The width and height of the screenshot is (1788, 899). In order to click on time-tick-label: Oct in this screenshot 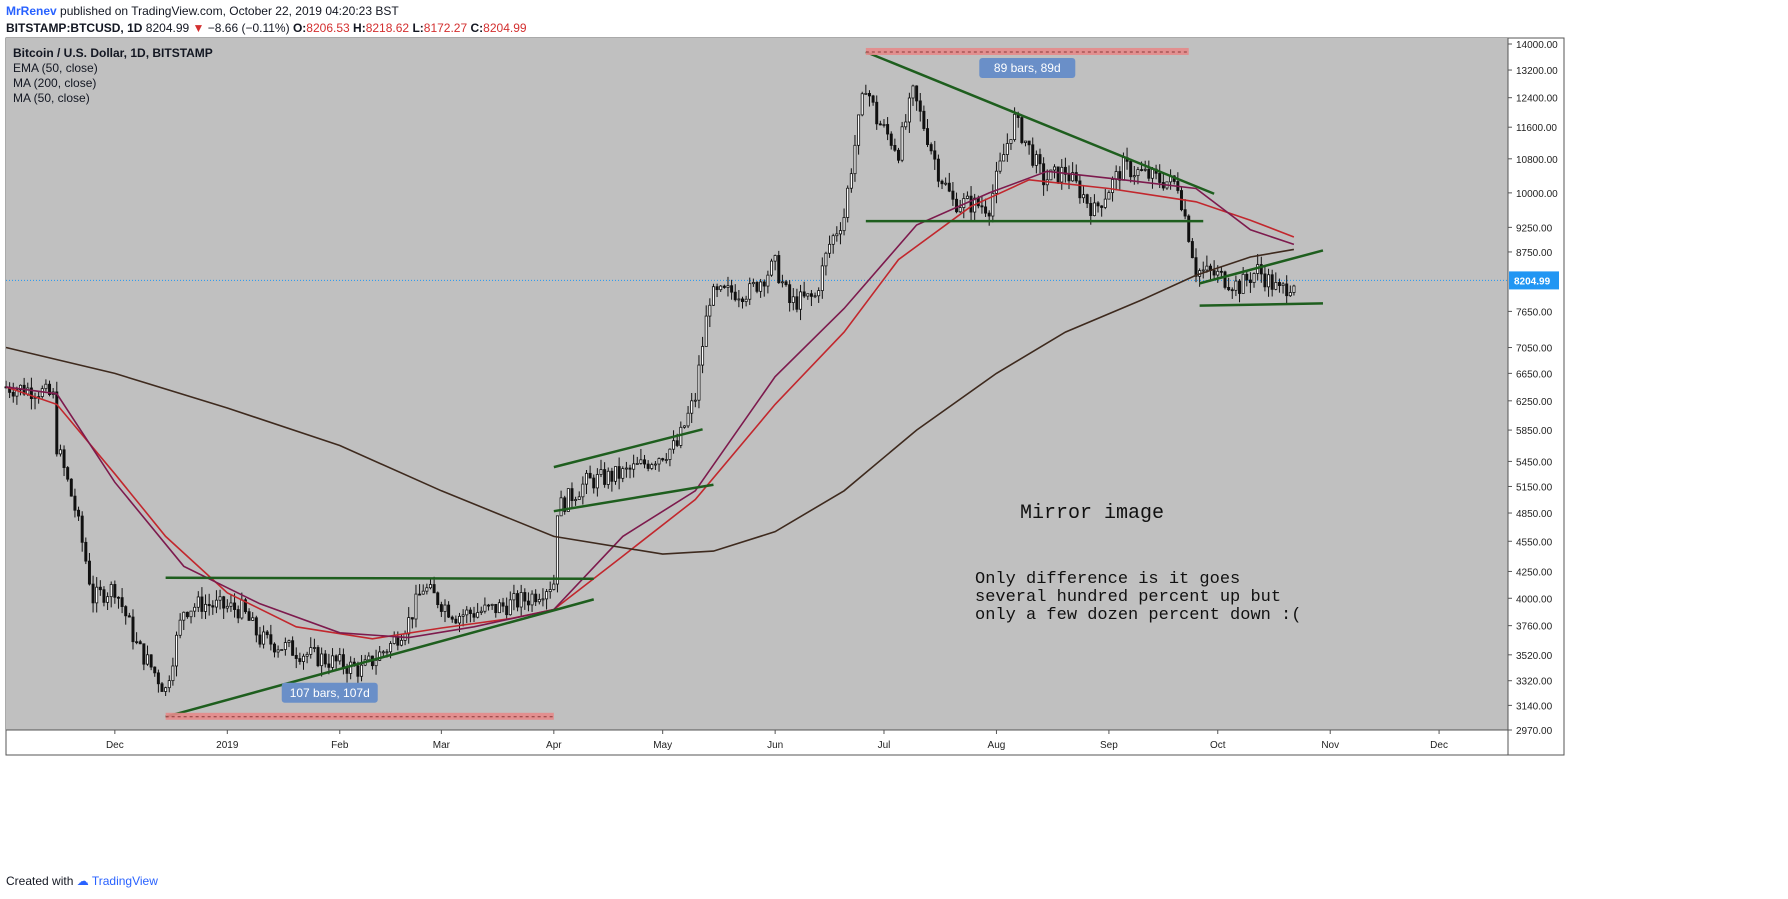, I will do `click(1218, 745)`.